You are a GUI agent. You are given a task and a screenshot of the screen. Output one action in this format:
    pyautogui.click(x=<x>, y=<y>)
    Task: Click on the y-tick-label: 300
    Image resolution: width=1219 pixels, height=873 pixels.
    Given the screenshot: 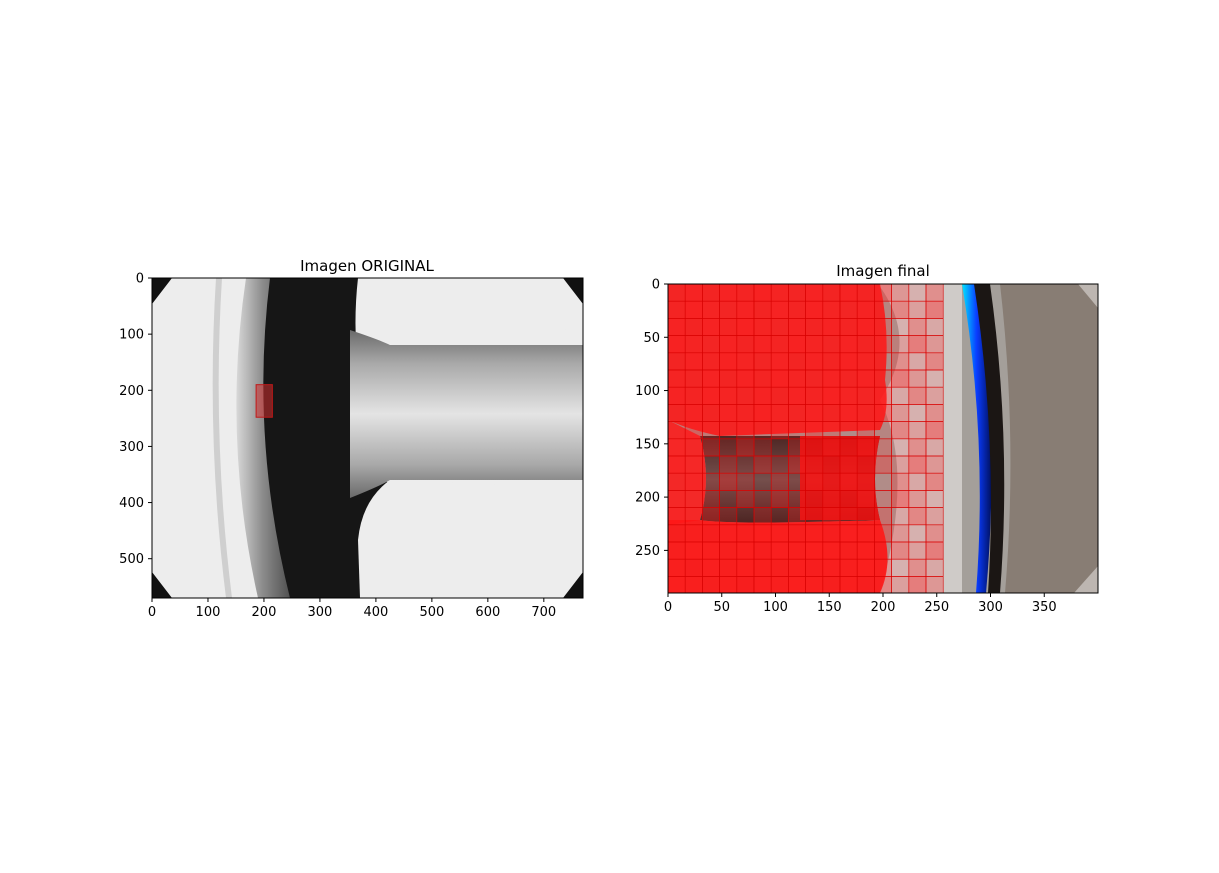 What is the action you would take?
    pyautogui.click(x=131, y=447)
    